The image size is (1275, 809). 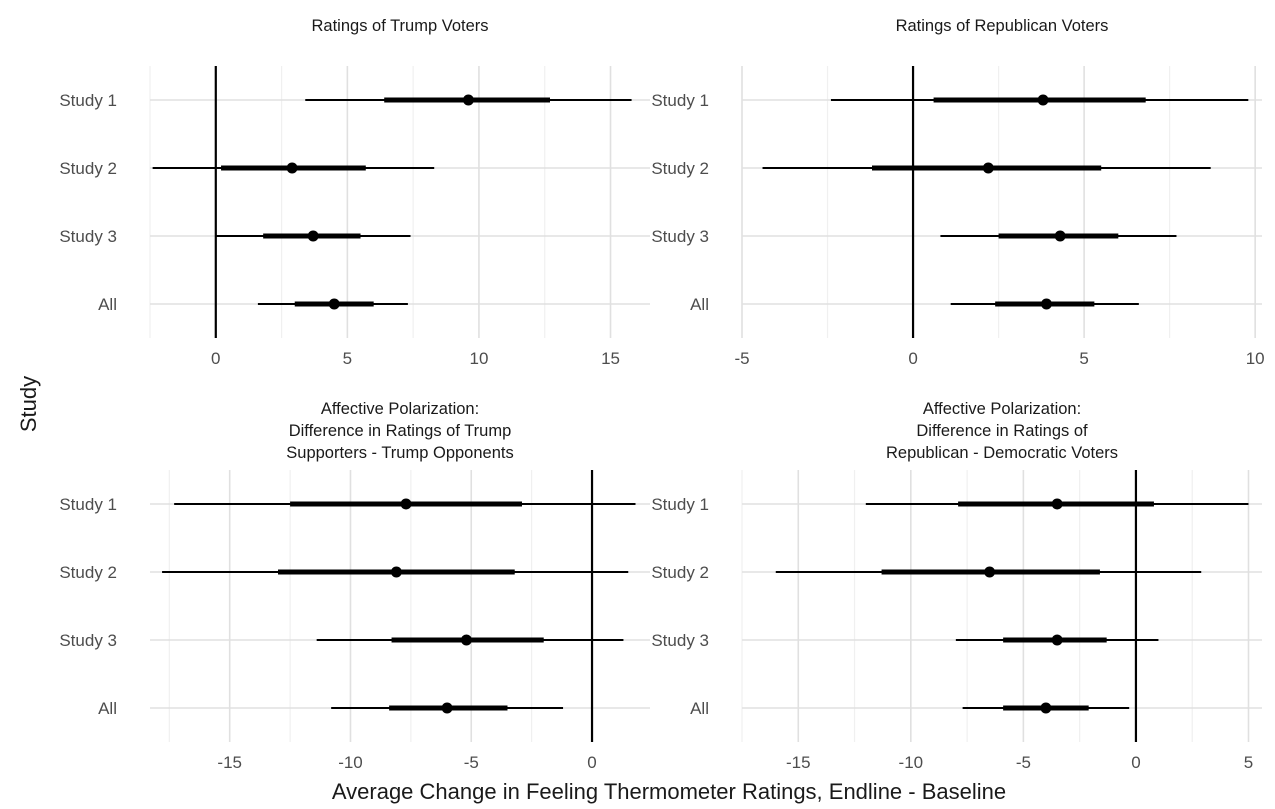 What do you see at coordinates (1002, 26) in the screenshot?
I see `panel-title: Ratings of Republican Voters` at bounding box center [1002, 26].